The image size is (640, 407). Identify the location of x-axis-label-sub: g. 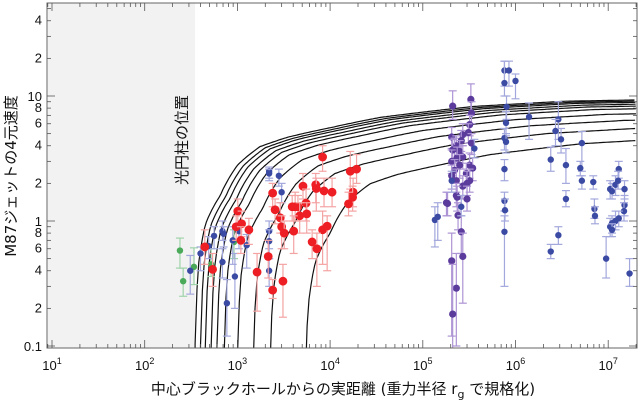
(460, 394).